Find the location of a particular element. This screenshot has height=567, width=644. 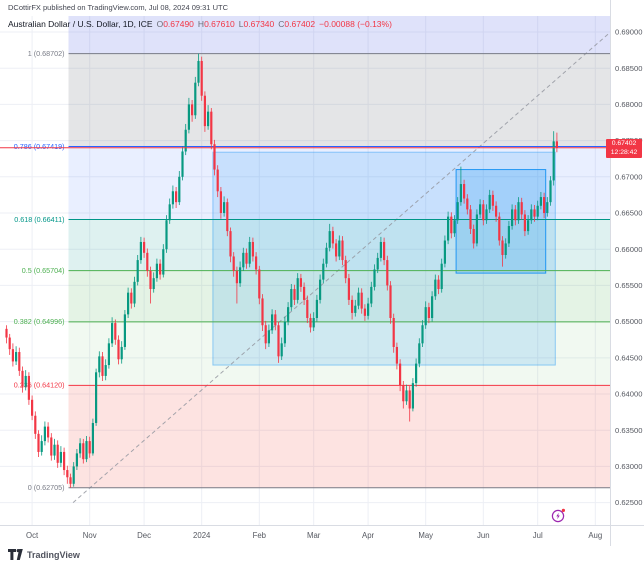

price-axis is located at coordinates (627, 262).